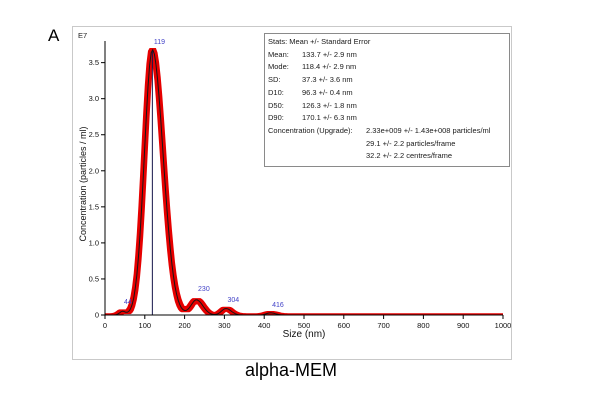 Image resolution: width=600 pixels, height=400 pixels. I want to click on stats-label: Mean:, so click(278, 54).